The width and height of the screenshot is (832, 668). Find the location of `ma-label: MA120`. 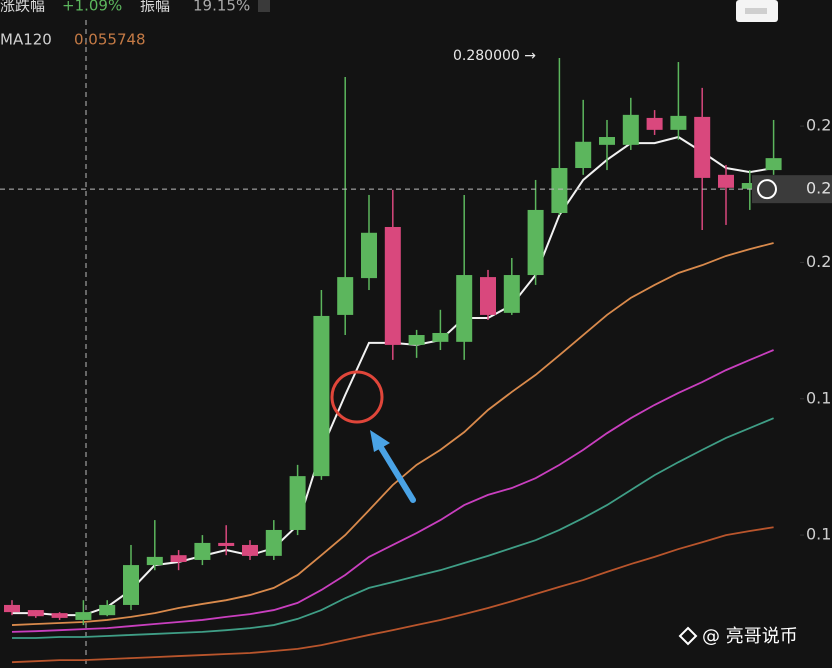

ma-label: MA120 is located at coordinates (26, 40).